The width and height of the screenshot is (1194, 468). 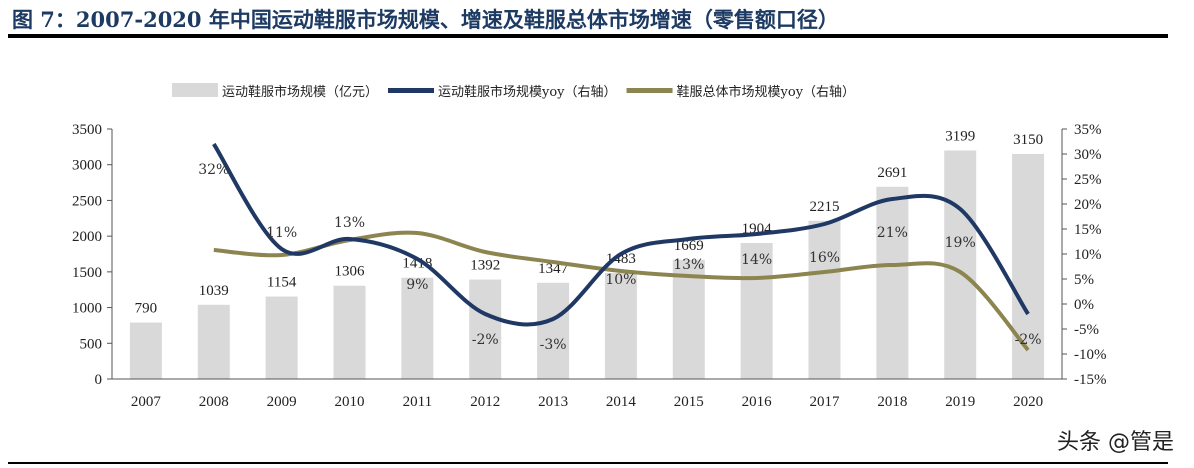 I want to click on legend-label: 鞋服总体市场规模yoy（右轴）, so click(x=766, y=92).